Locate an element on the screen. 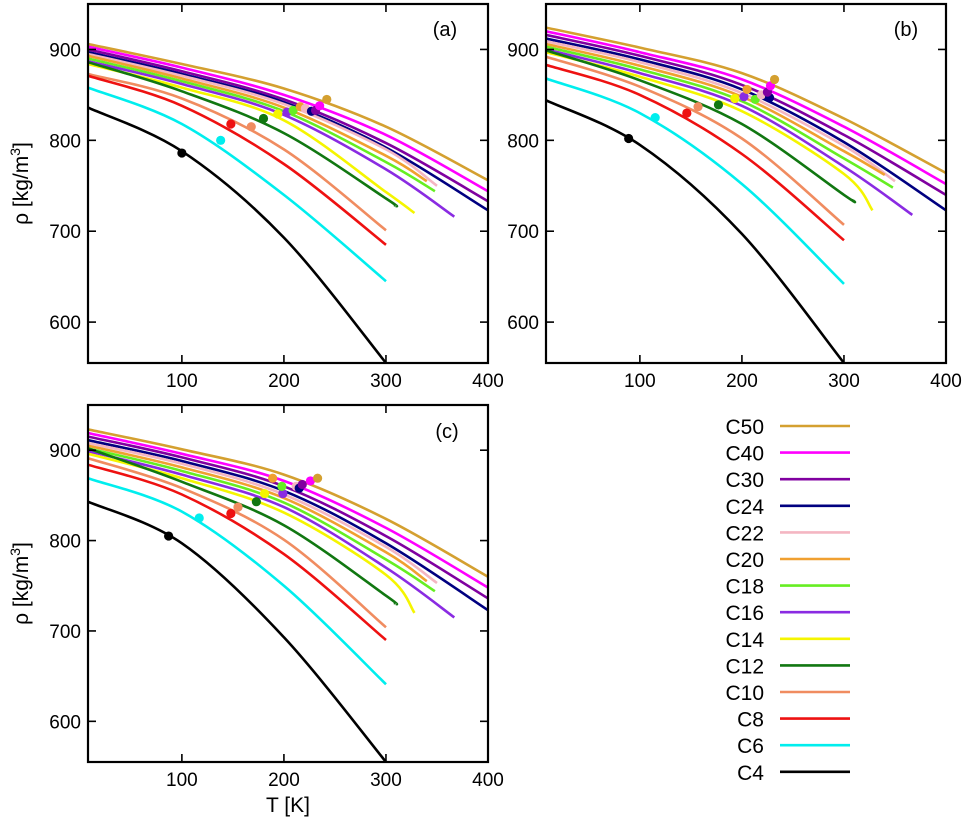 The height and width of the screenshot is (820, 975). legend-label: C40 is located at coordinates (744, 454).